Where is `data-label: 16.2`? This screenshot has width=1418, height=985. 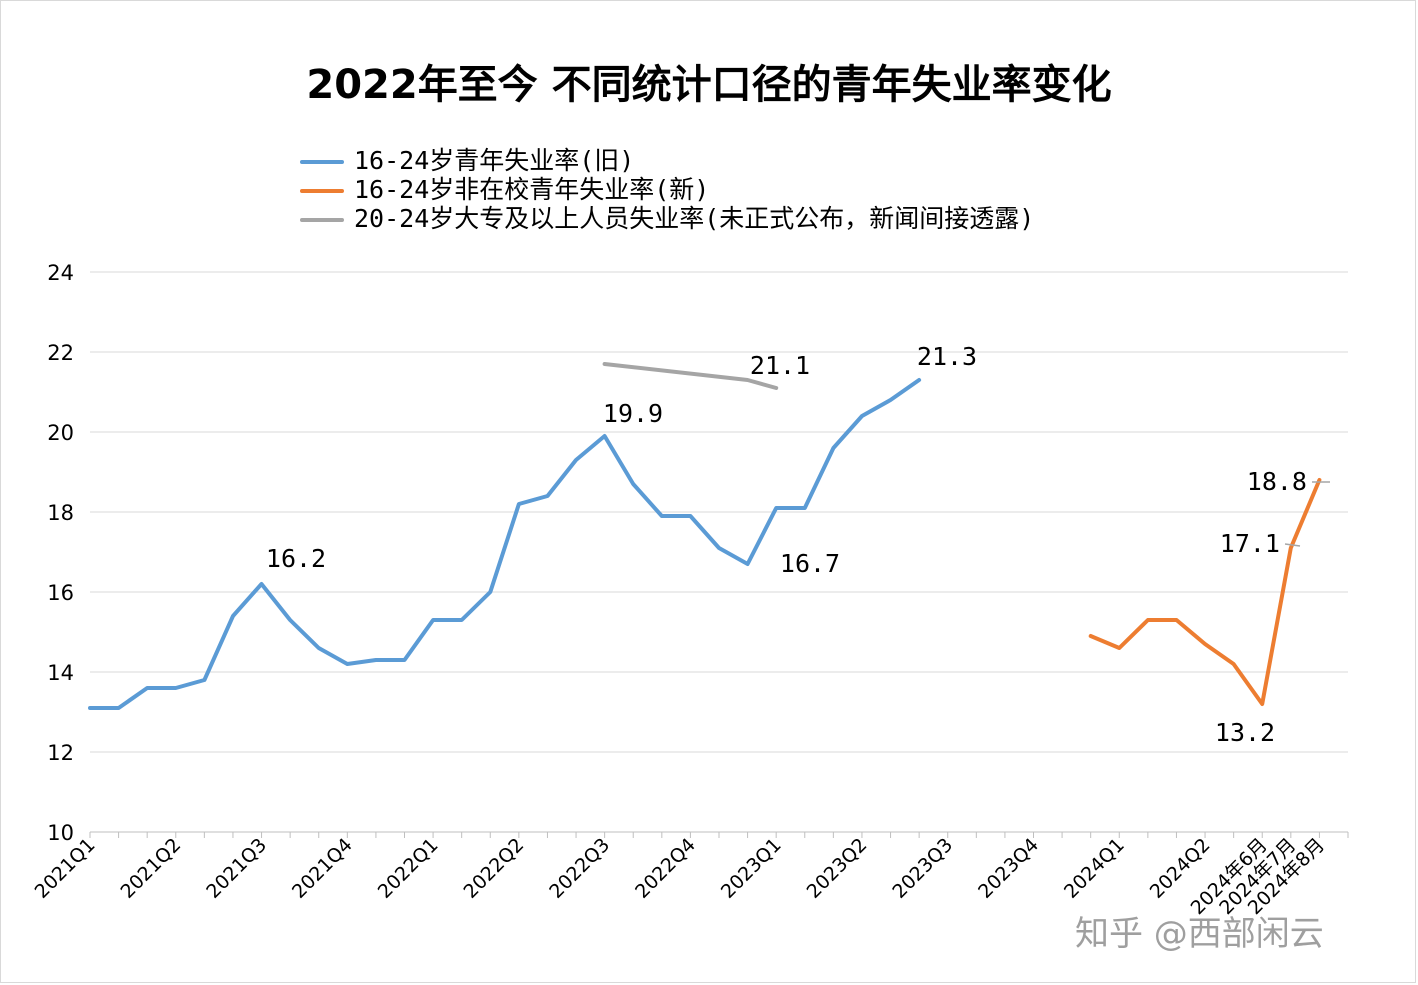 data-label: 16.2 is located at coordinates (296, 558).